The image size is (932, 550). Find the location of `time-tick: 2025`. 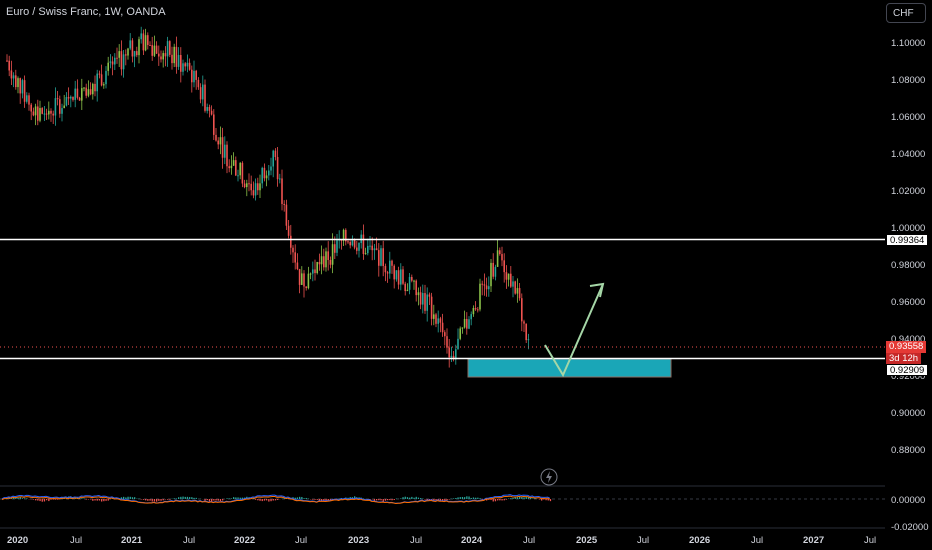

time-tick: 2025 is located at coordinates (587, 540).